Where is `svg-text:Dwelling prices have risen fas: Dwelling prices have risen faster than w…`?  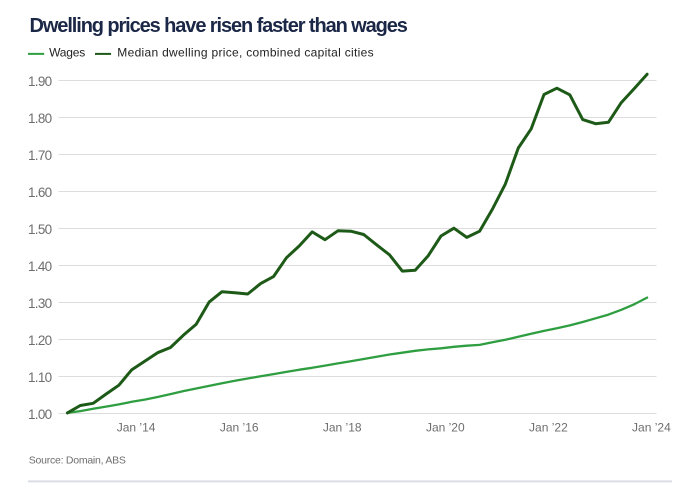
svg-text:Dwelling prices have risen fas: Dwelling prices have risen faster than w… is located at coordinates (219, 26).